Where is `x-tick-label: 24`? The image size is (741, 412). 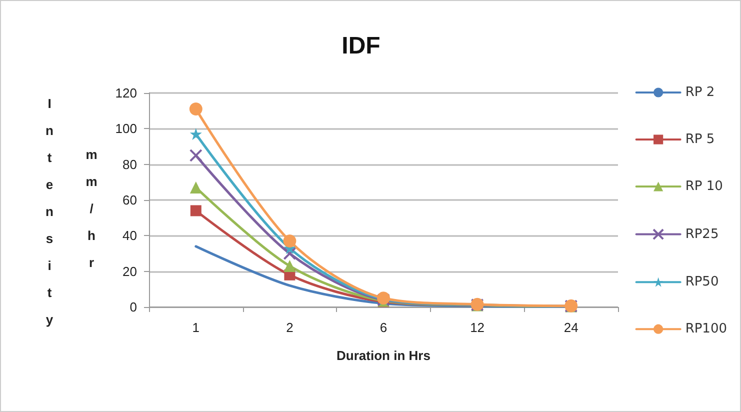 x-tick-label: 24 is located at coordinates (571, 327).